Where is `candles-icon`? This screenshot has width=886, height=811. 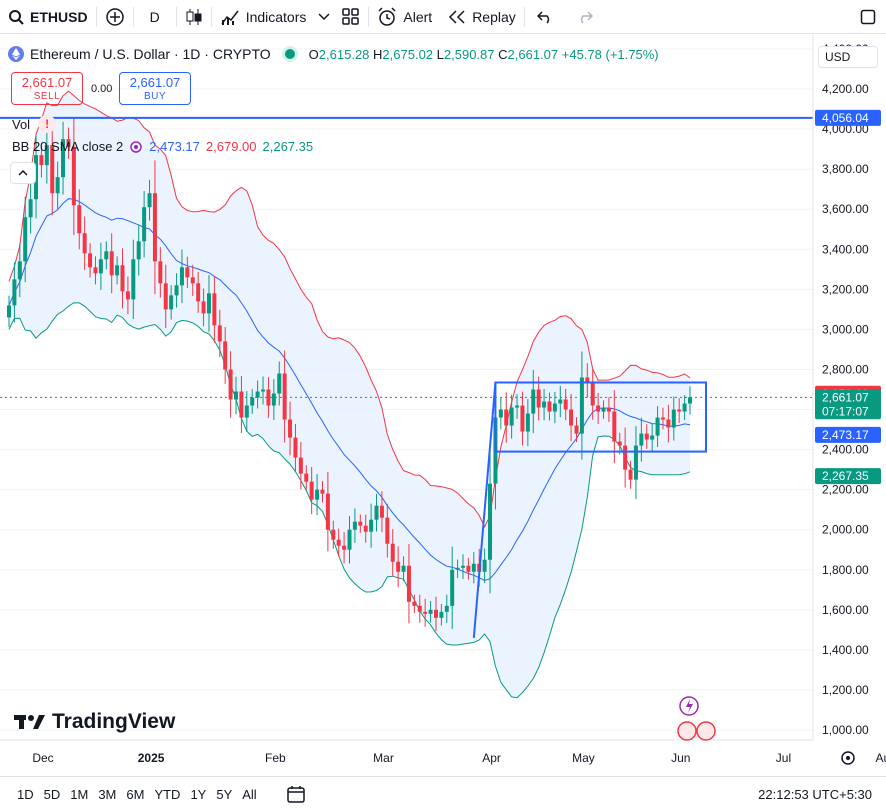 candles-icon is located at coordinates (194, 16).